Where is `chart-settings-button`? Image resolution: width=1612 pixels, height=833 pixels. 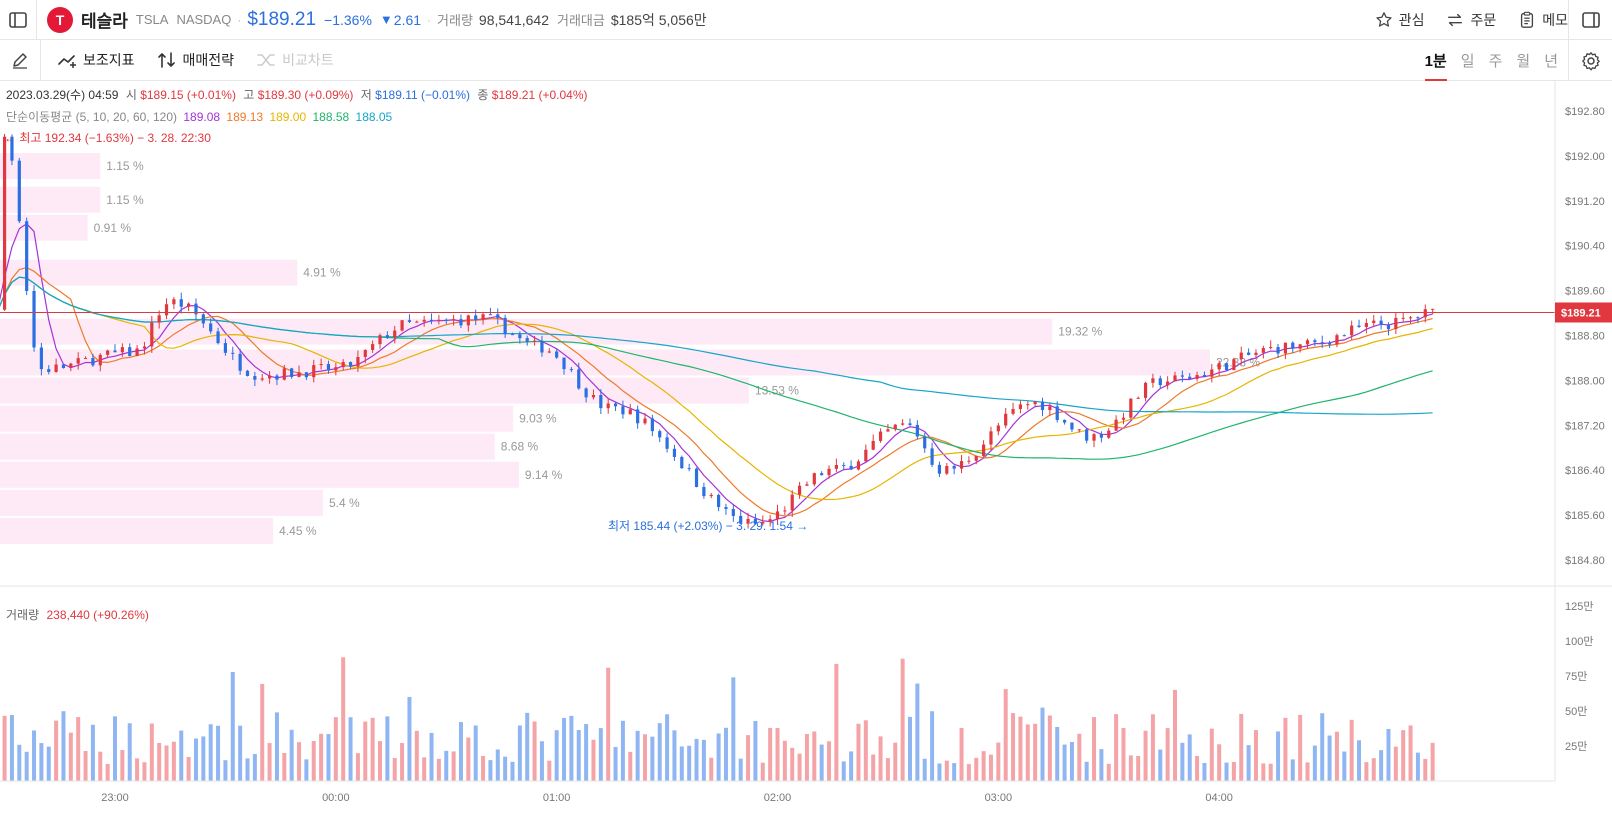
chart-settings-button is located at coordinates (1590, 60).